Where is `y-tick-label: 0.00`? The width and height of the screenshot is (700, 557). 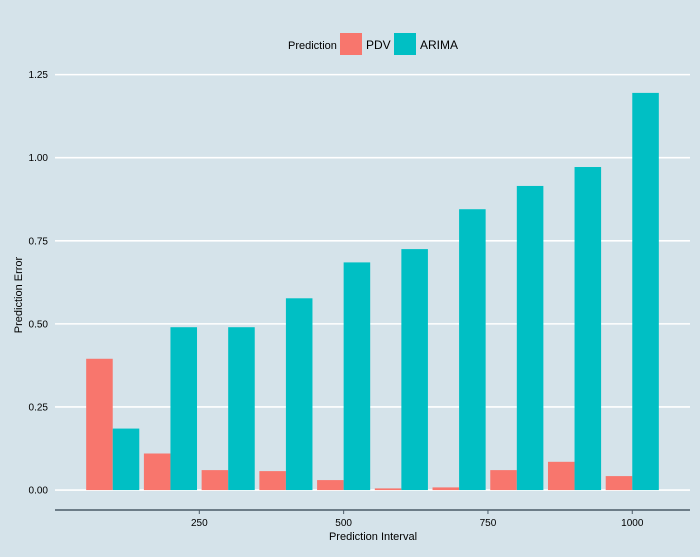 y-tick-label: 0.00 is located at coordinates (39, 491).